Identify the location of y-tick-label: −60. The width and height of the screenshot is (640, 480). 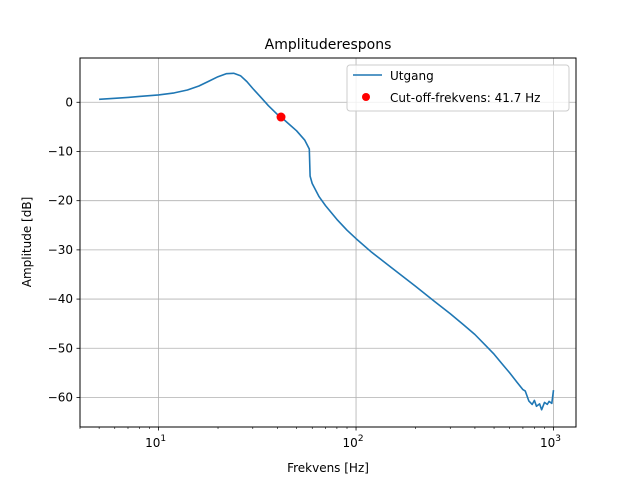
(60, 397).